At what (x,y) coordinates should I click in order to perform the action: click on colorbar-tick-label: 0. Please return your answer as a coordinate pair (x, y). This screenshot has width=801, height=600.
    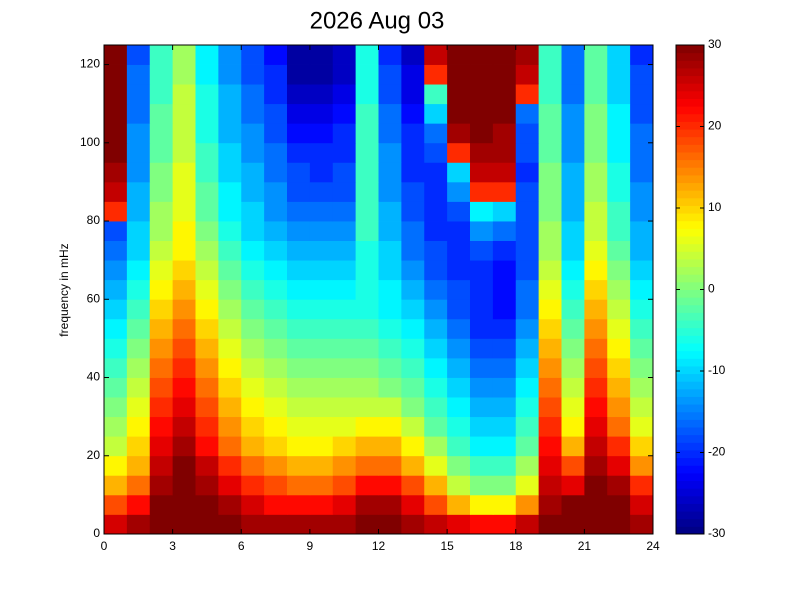
    Looking at the image, I should click on (711, 289).